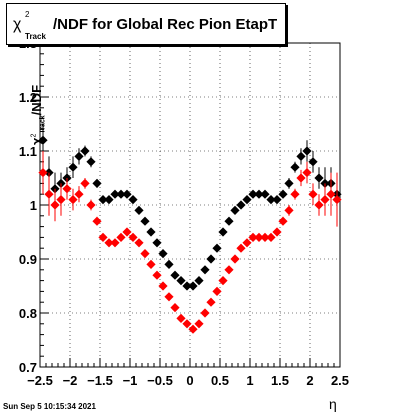  Describe the element at coordinates (28, 259) in the screenshot. I see `y-tick-label: 0.9` at that location.